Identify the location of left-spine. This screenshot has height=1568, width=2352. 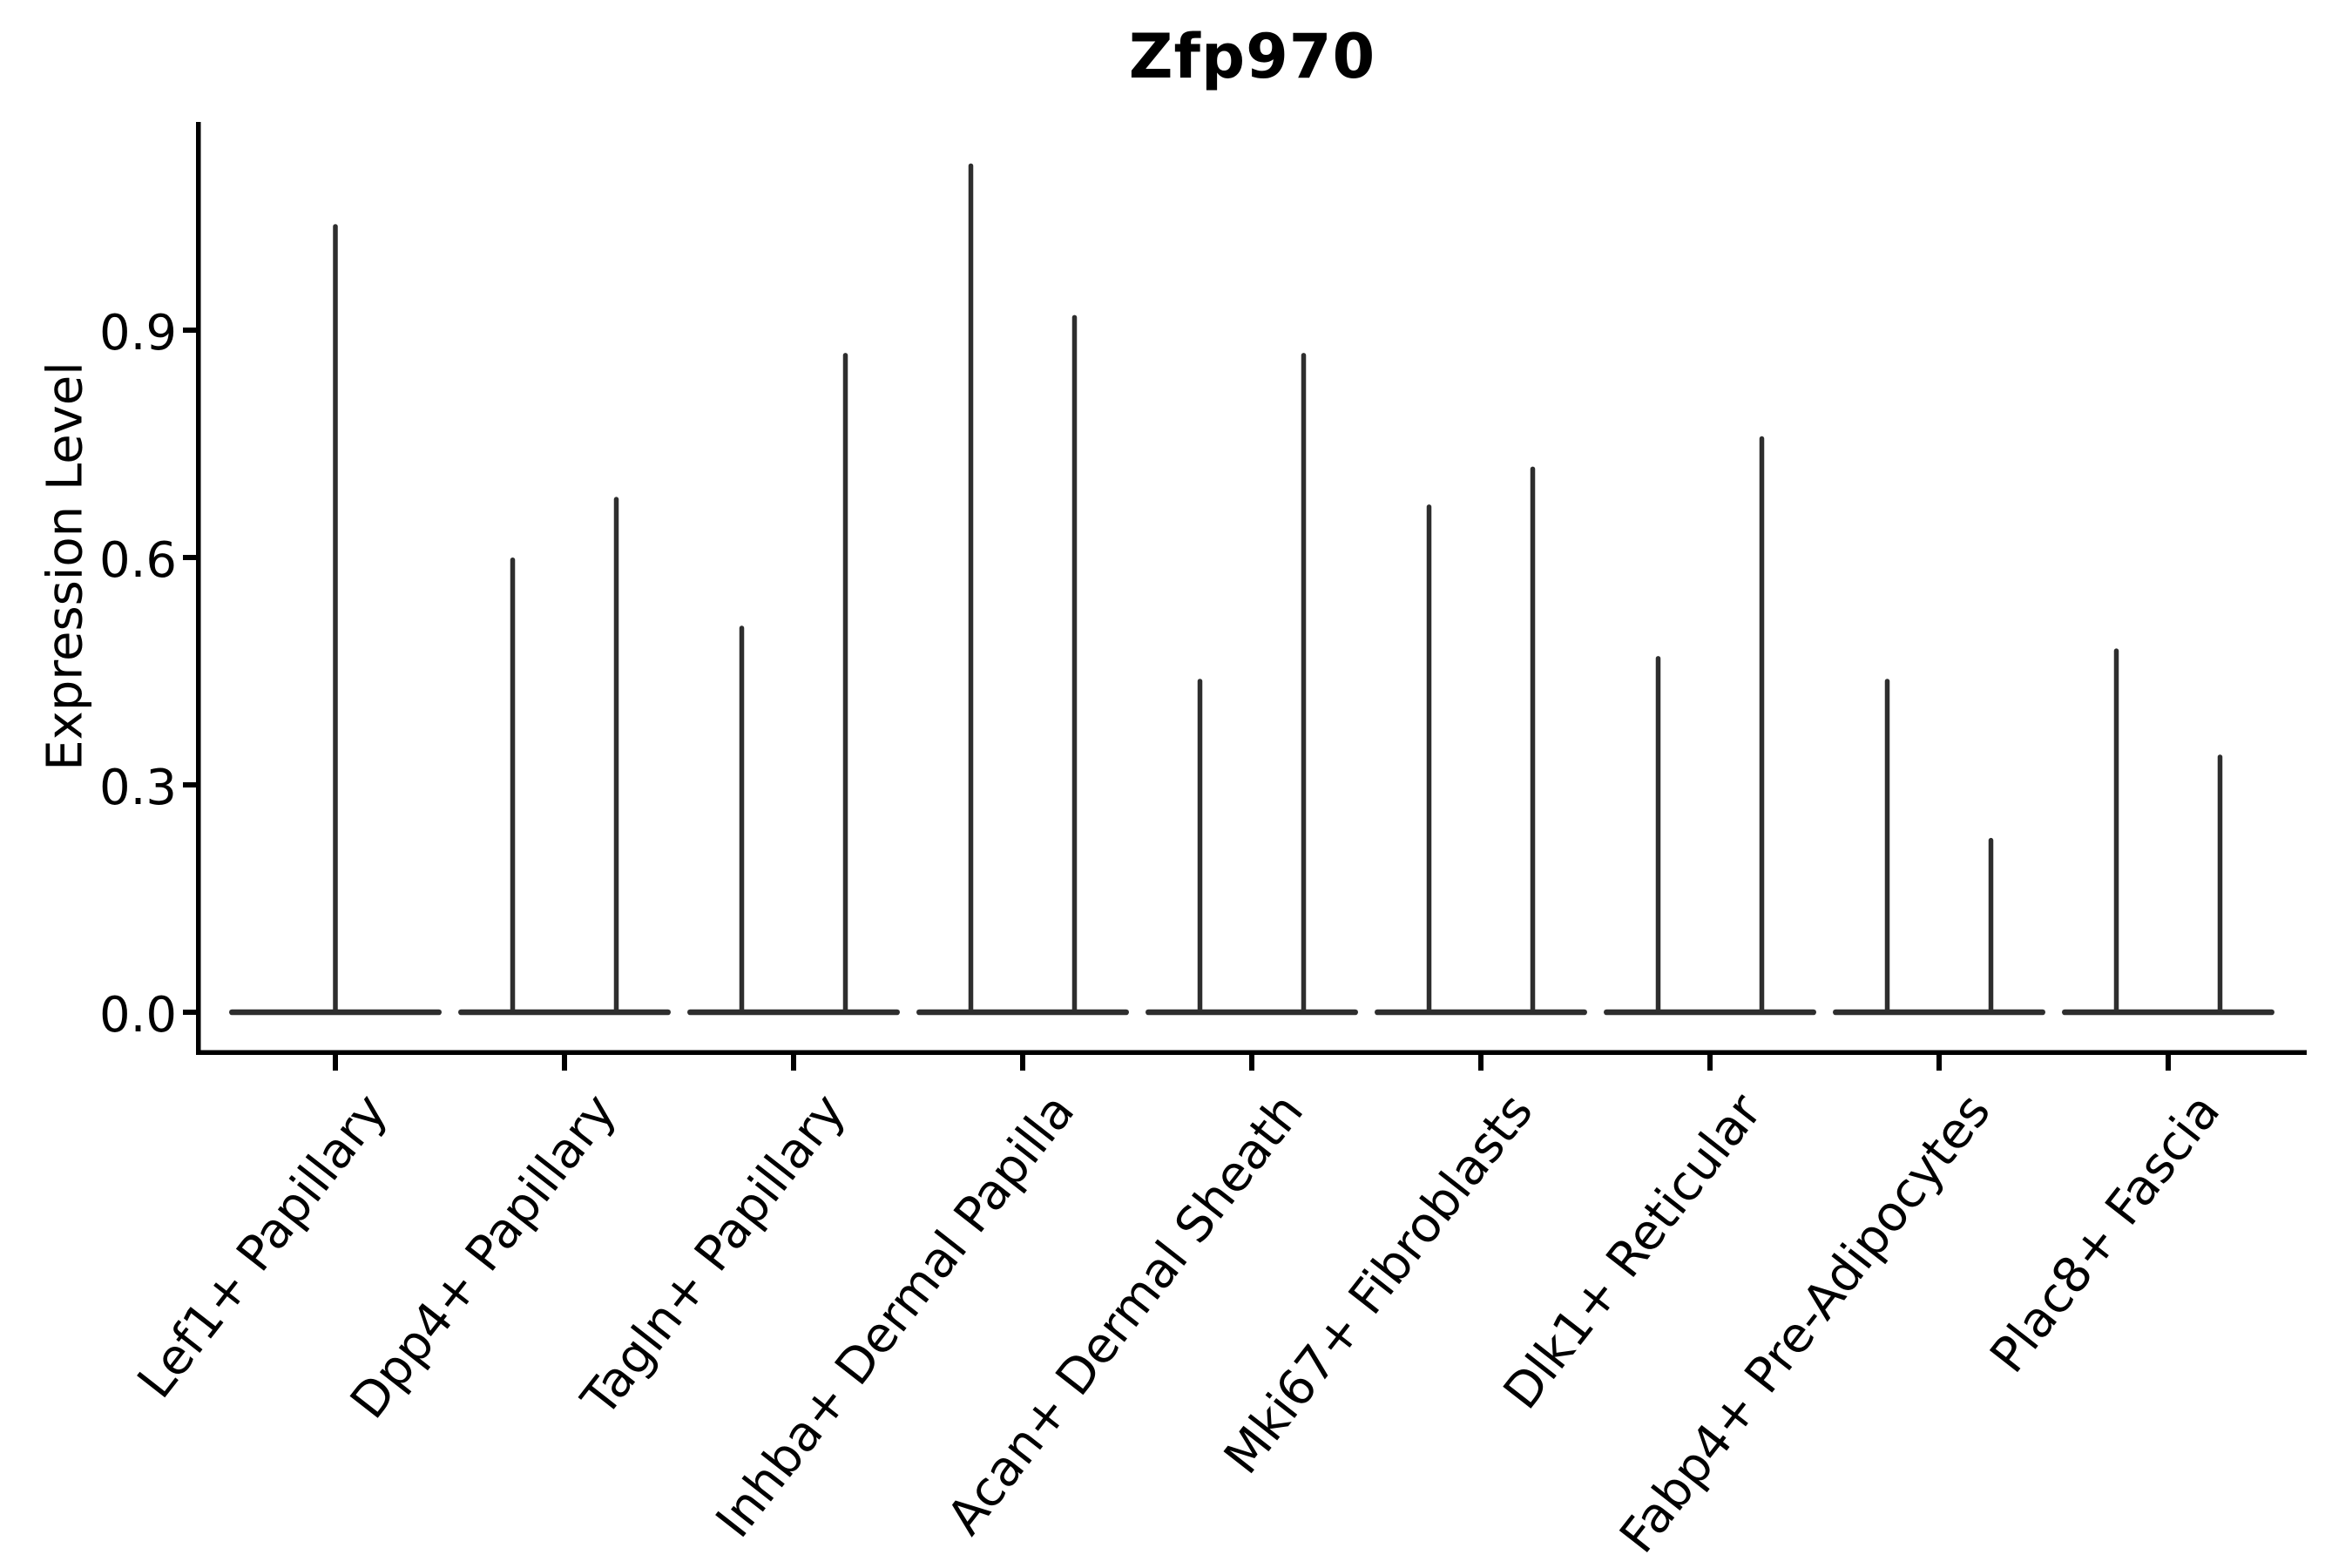
(198, 588).